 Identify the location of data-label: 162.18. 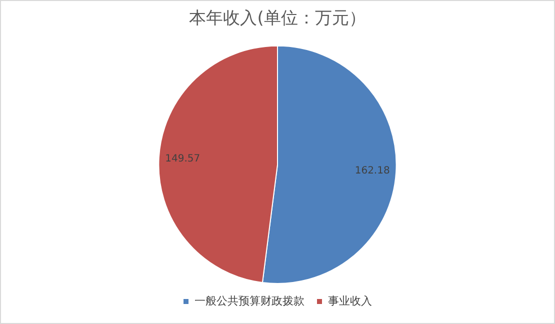
(372, 170).